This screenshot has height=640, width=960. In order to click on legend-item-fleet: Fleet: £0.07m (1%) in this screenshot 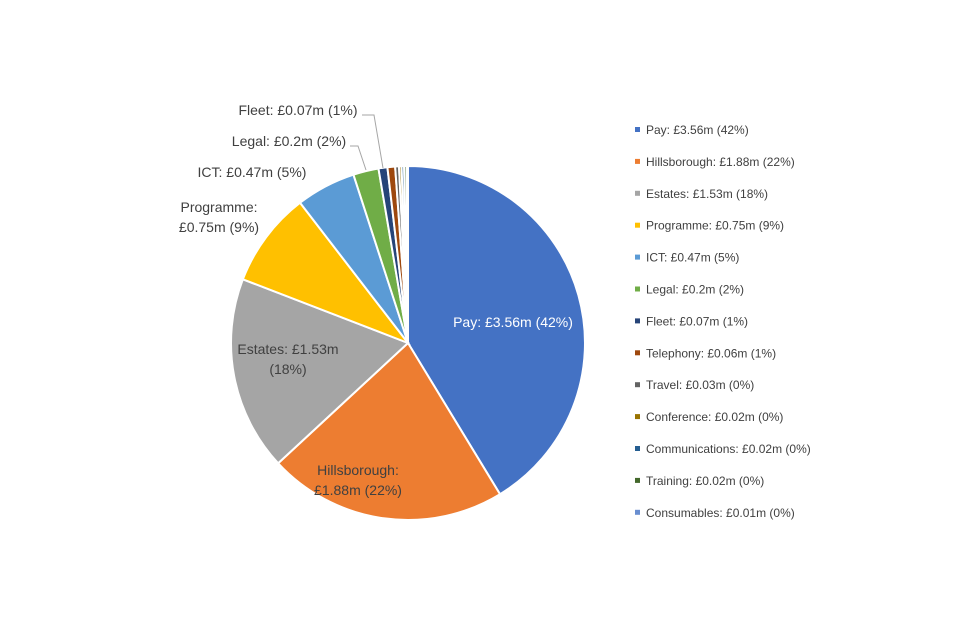, I will do `click(691, 321)`.